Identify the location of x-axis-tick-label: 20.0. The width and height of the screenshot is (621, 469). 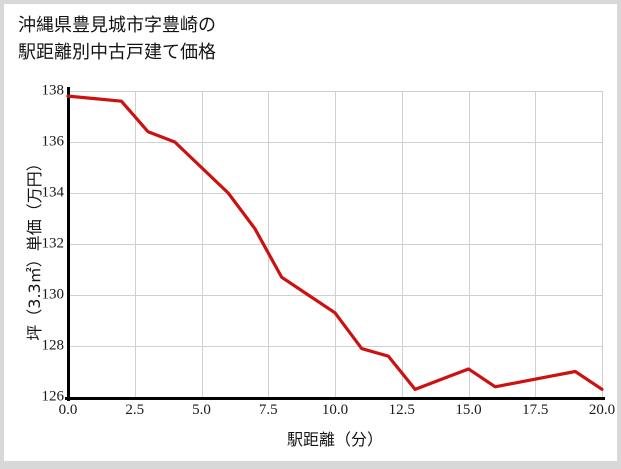
(602, 410).